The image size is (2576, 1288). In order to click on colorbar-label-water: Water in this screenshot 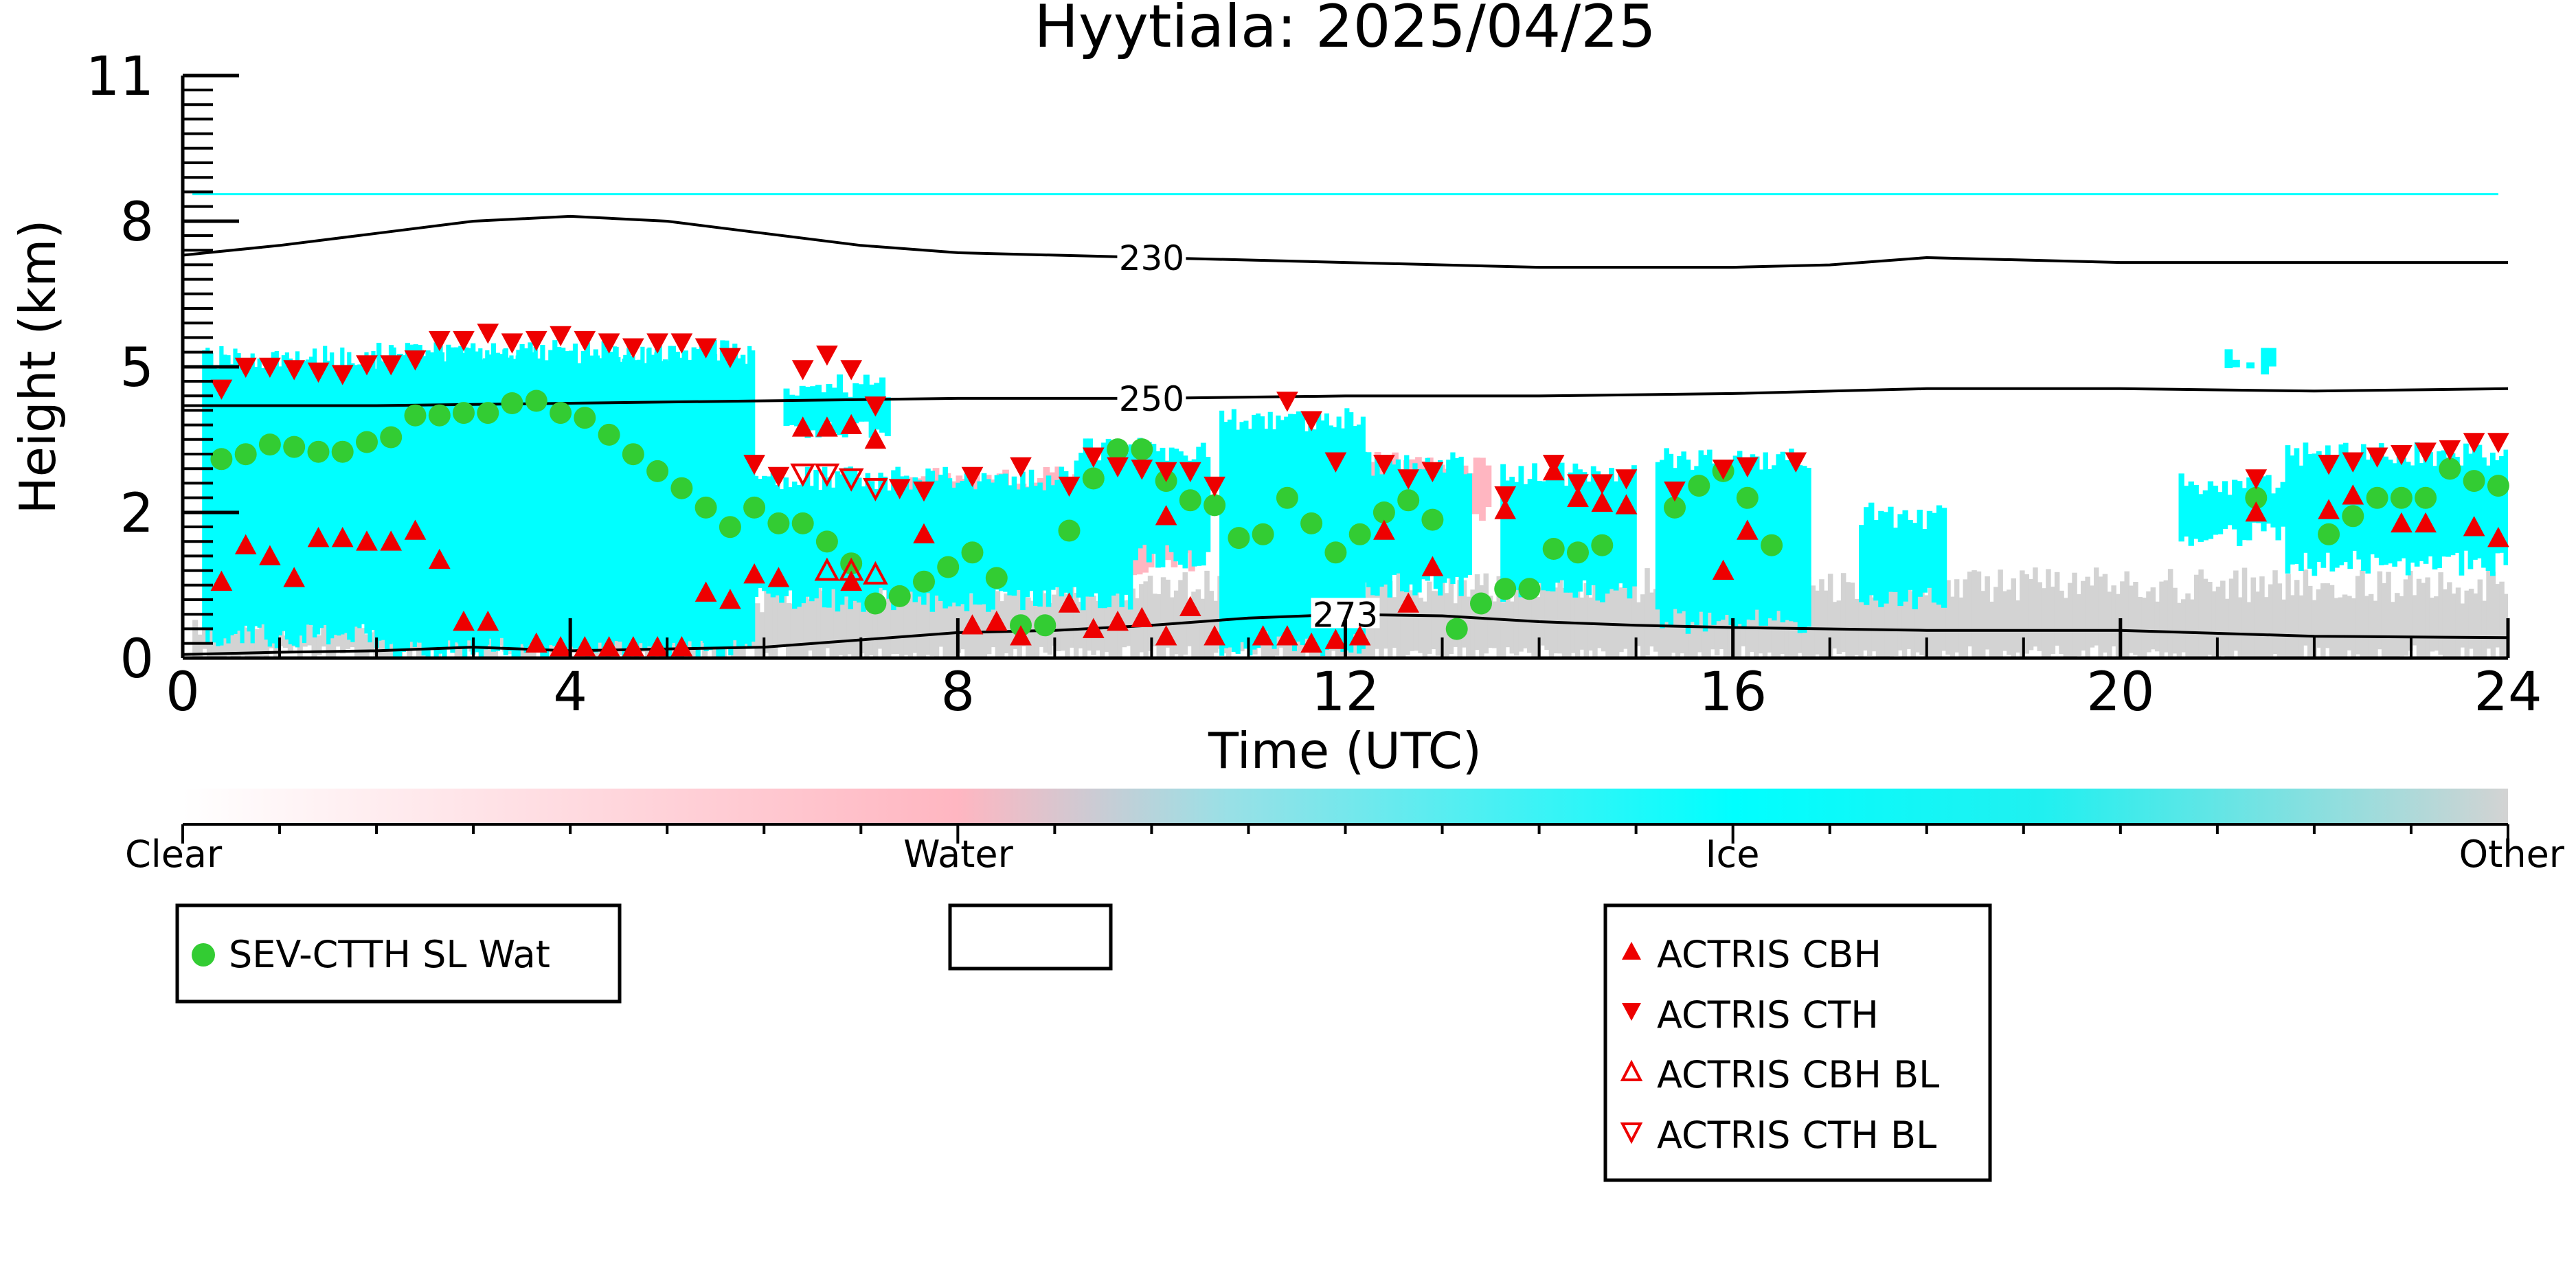, I will do `click(958, 854)`.